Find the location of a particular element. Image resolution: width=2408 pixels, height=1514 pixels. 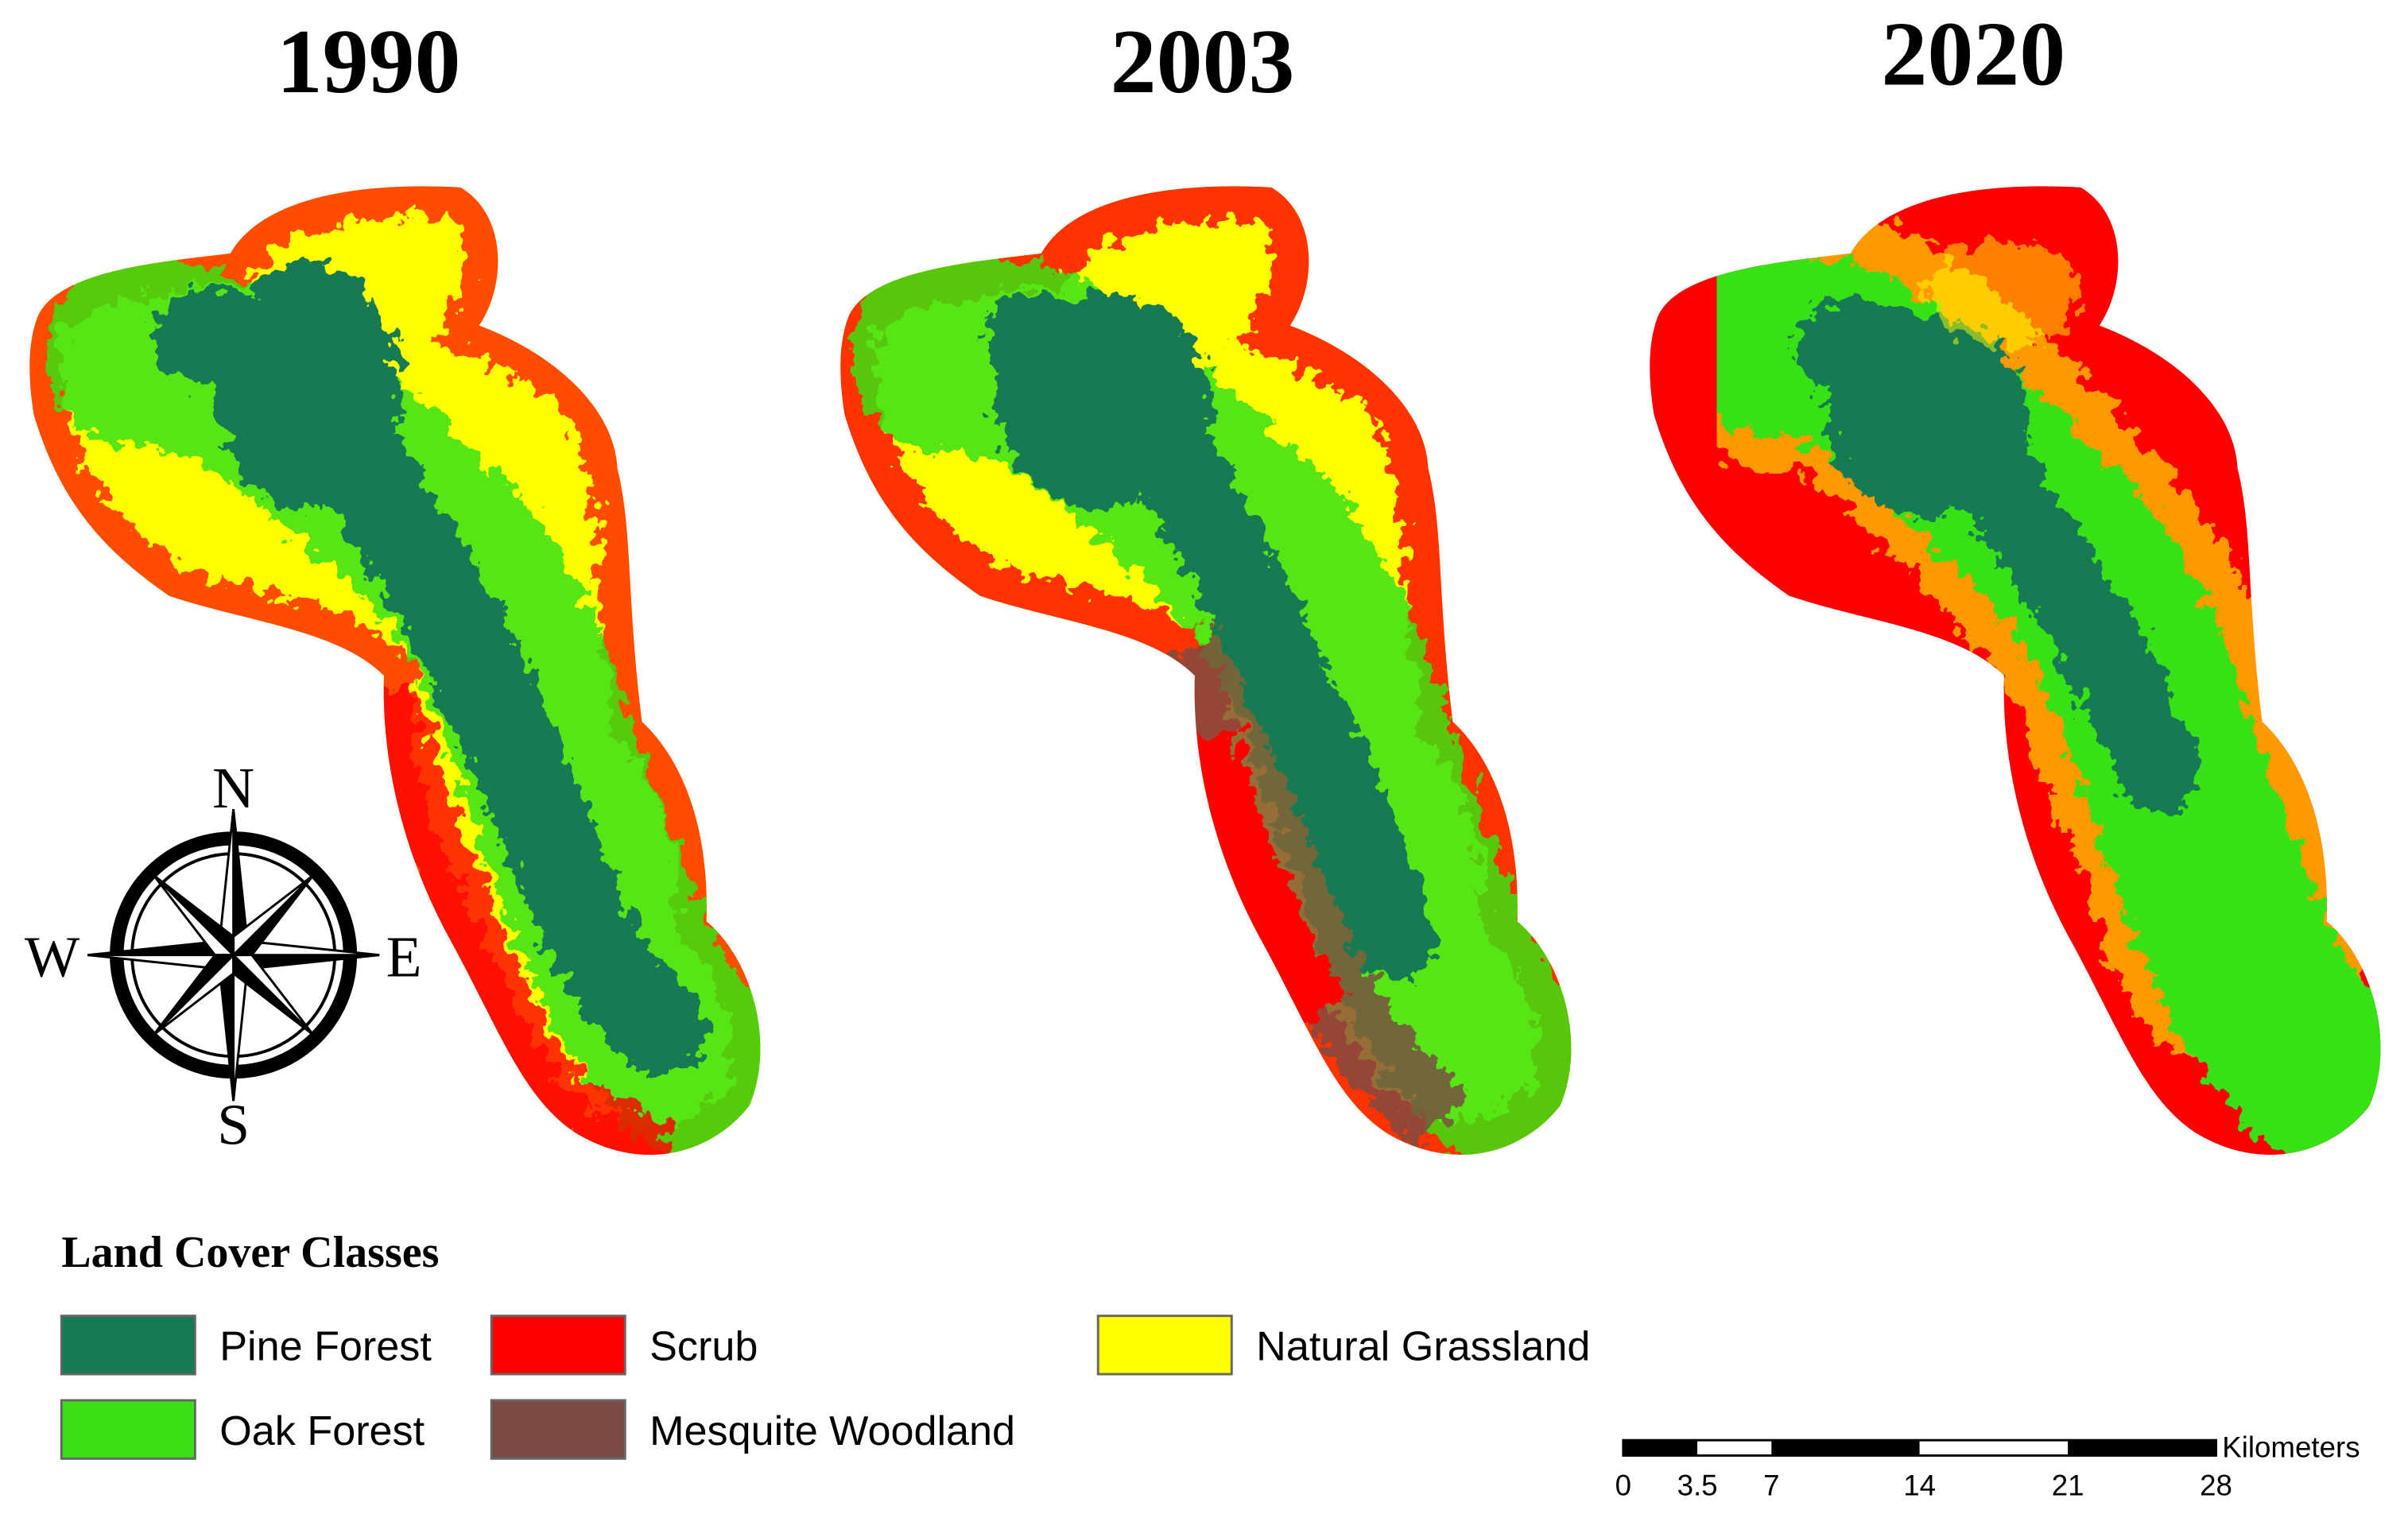

legend-label: Mesquite Woodland is located at coordinates (833, 1431).